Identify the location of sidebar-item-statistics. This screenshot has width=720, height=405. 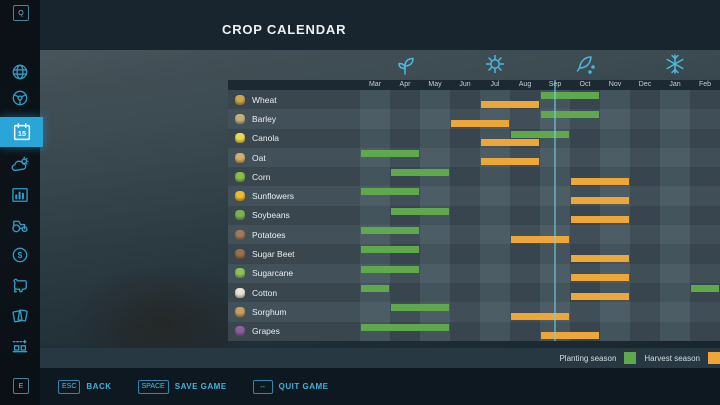
(20, 195).